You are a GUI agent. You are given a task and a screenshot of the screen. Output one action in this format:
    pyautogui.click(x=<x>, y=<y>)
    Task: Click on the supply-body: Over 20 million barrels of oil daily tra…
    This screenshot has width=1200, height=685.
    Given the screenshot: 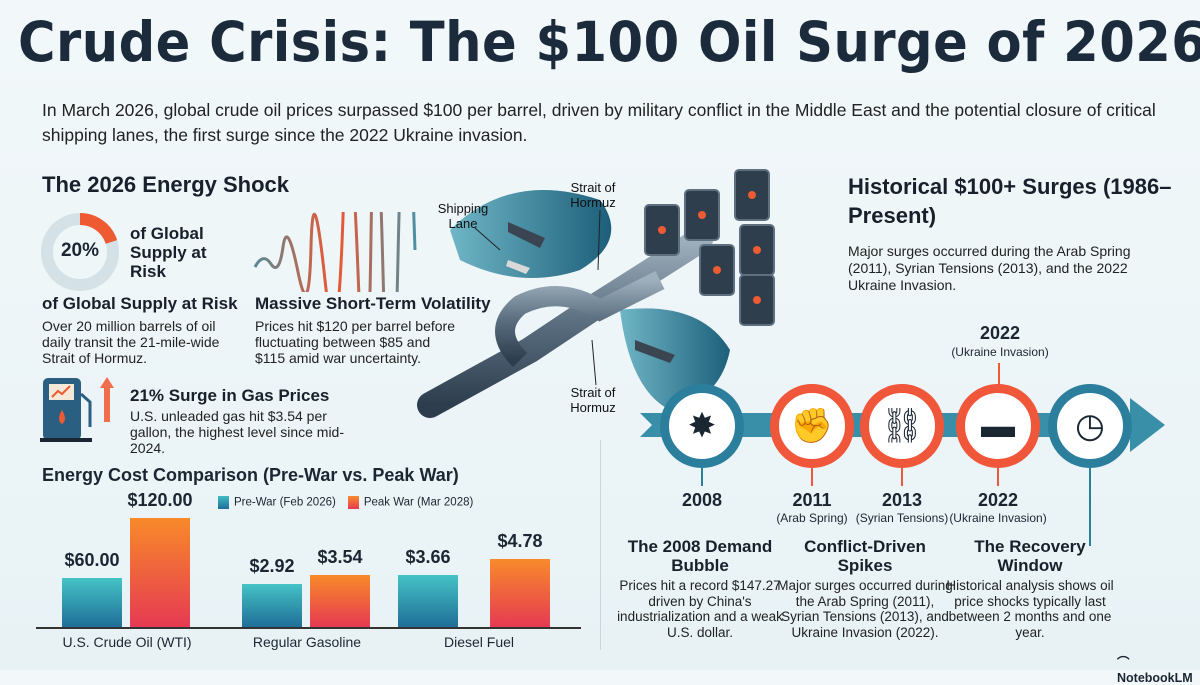 What is the action you would take?
    pyautogui.click(x=131, y=342)
    